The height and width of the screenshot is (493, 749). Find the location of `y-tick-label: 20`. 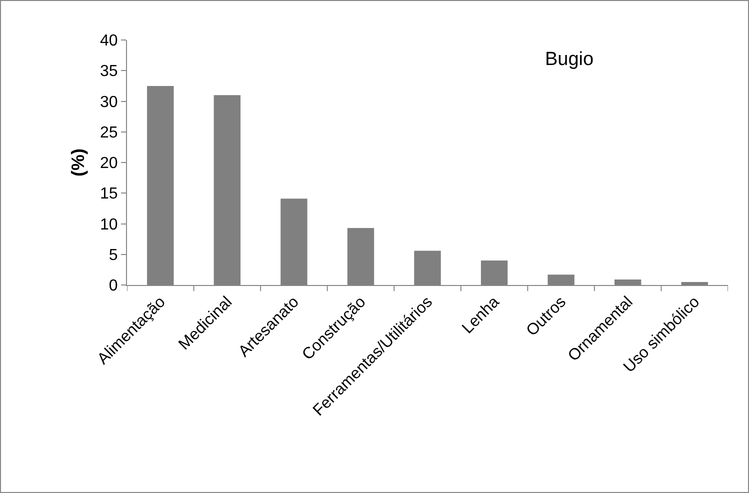

y-tick-label: 20 is located at coordinates (109, 163).